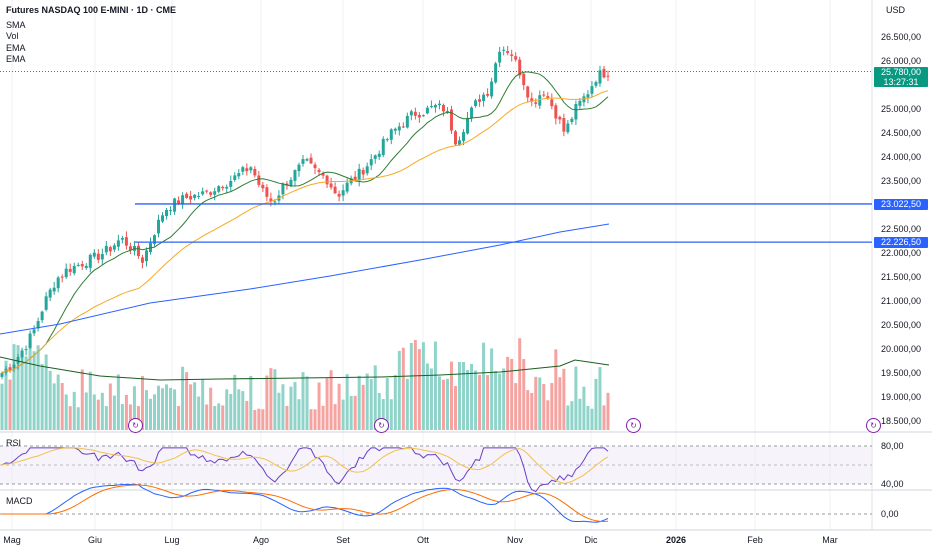 Image resolution: width=932 pixels, height=550 pixels. Describe the element at coordinates (95, 540) in the screenshot. I see `time-tick: Giu` at that location.